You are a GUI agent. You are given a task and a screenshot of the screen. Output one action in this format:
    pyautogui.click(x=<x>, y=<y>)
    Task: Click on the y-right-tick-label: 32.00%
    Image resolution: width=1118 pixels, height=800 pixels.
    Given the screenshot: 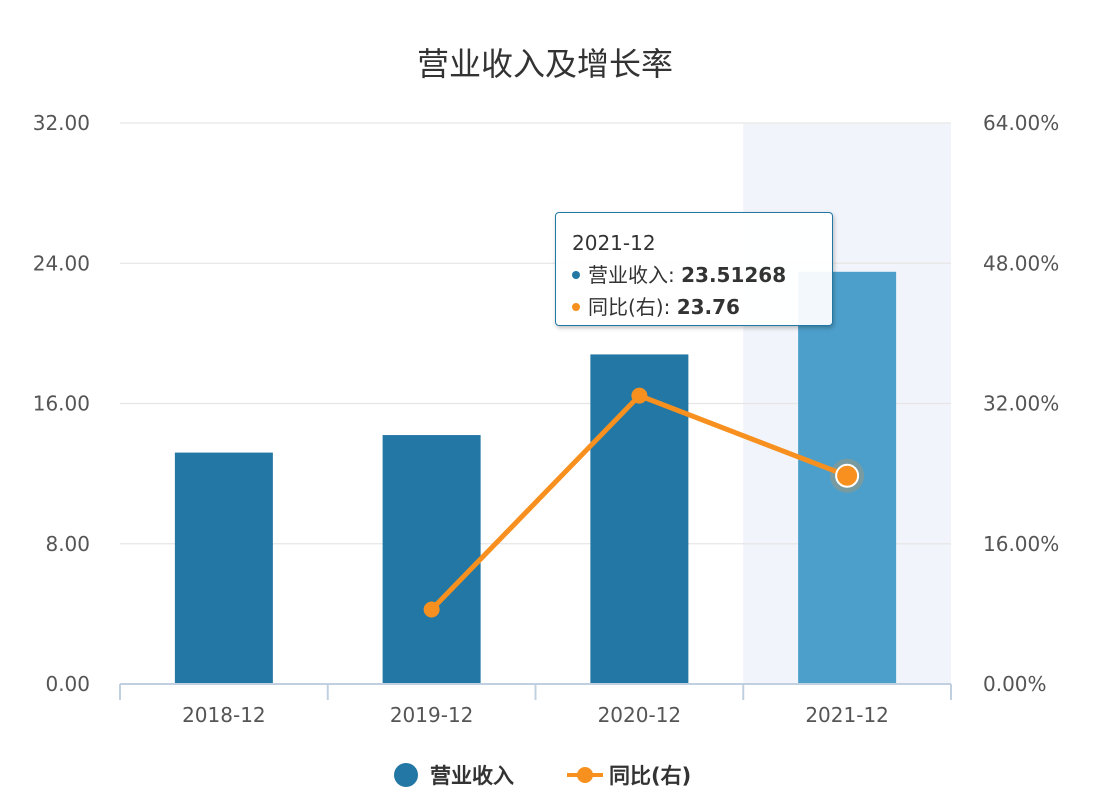 What is the action you would take?
    pyautogui.click(x=1021, y=404)
    